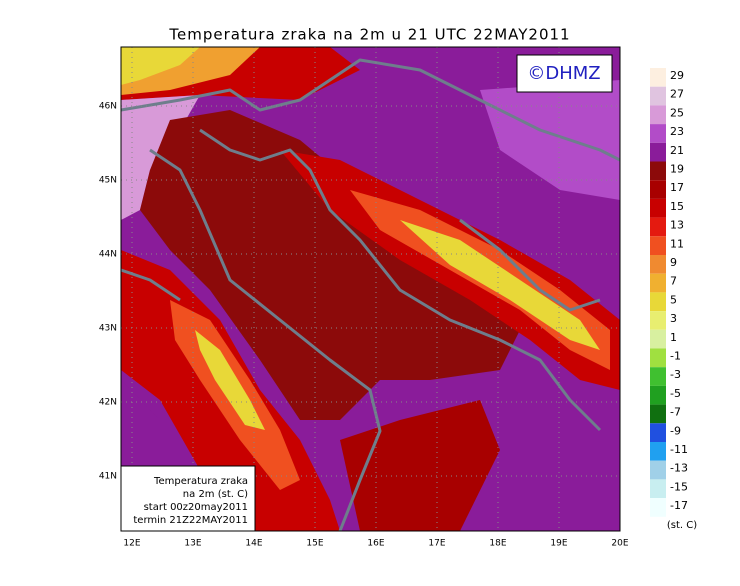  What do you see at coordinates (677, 112) in the screenshot?
I see `colorbar-label: 25` at bounding box center [677, 112].